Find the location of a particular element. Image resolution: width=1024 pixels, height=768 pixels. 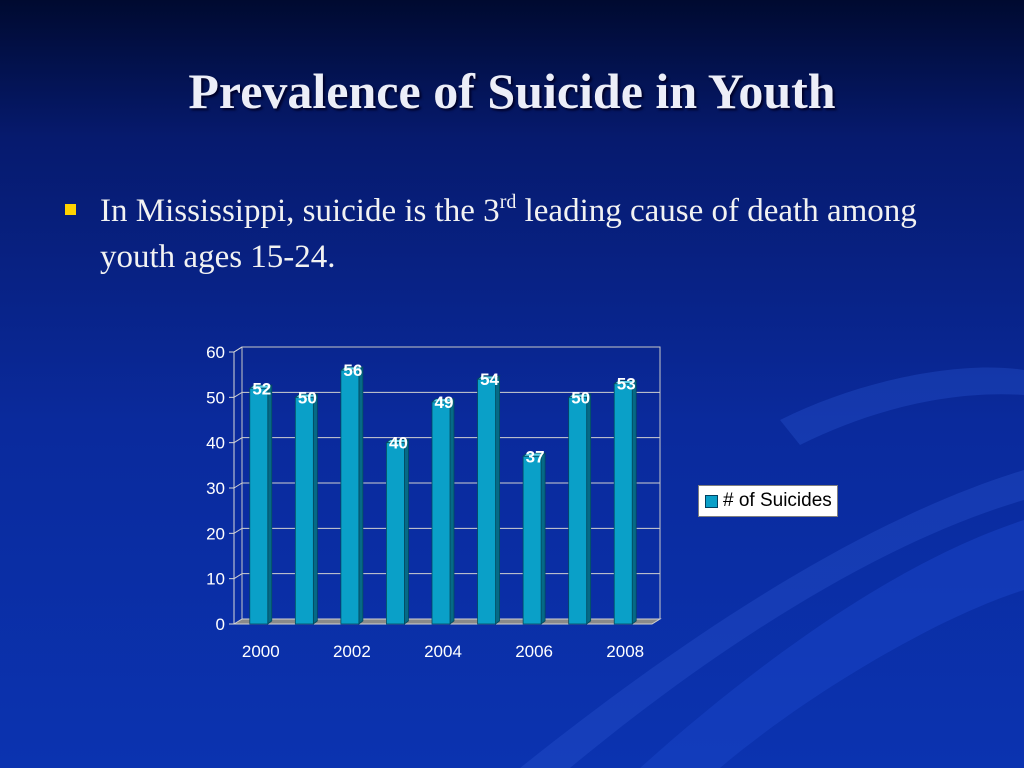

data-label: 49 is located at coordinates (444, 402).